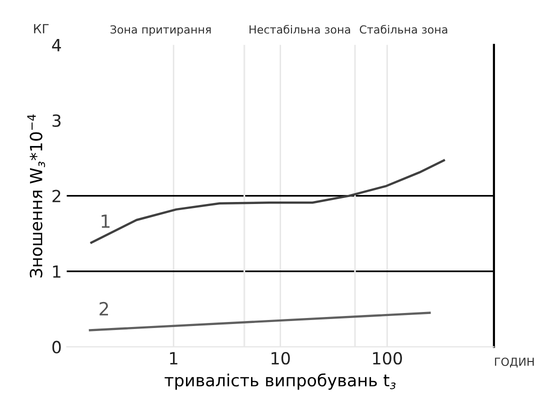  Describe the element at coordinates (56, 120) in the screenshot. I see `y-tick-label: 3` at that location.